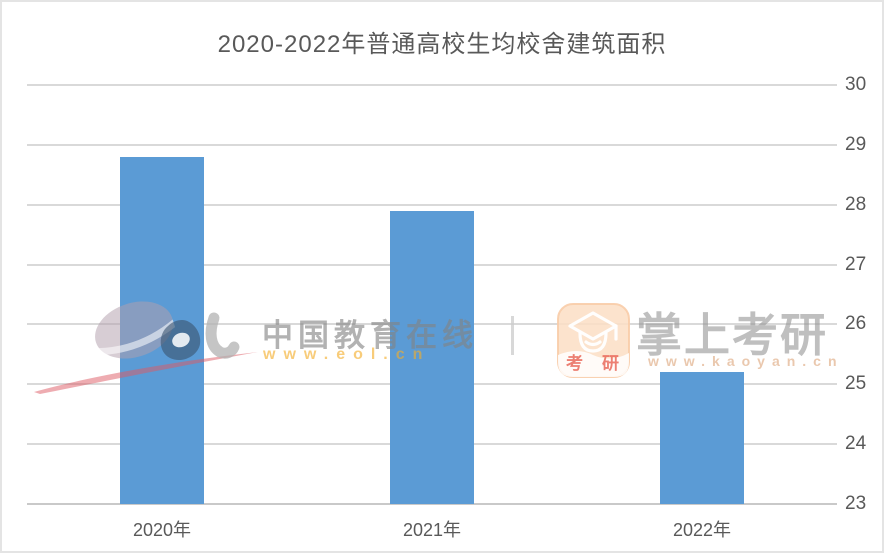  What do you see at coordinates (702, 530) in the screenshot?
I see `x-tick-label-2022年: 2022年` at bounding box center [702, 530].